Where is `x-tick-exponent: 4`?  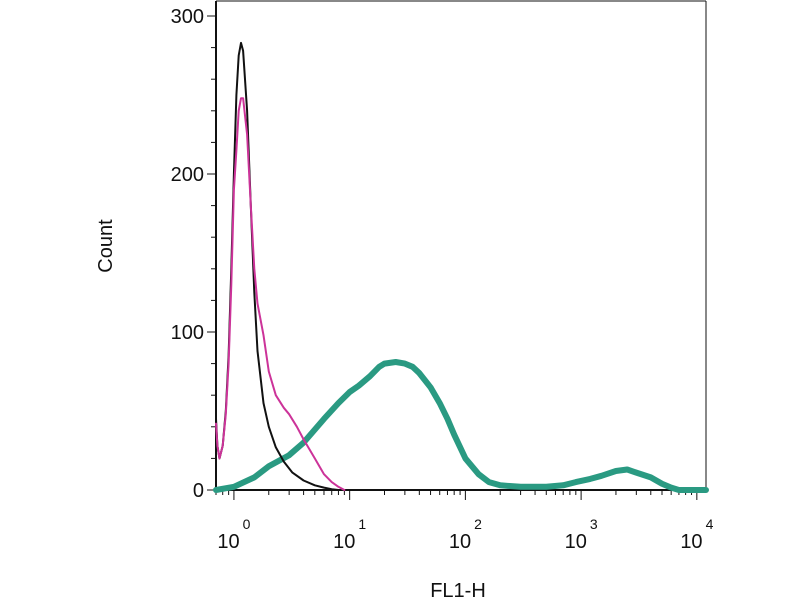 x-tick-exponent: 4 is located at coordinates (710, 524).